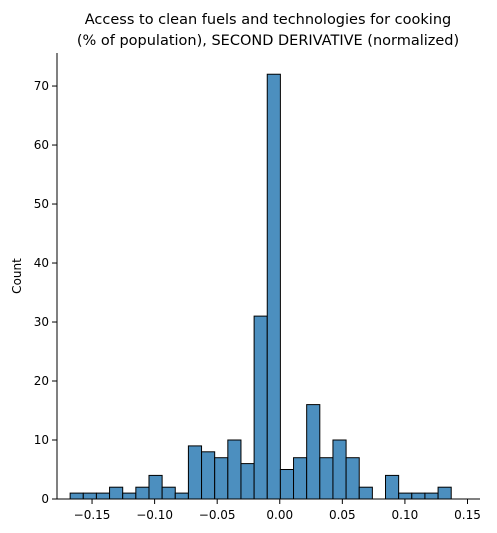 The image size is (497, 533). What do you see at coordinates (45, 499) in the screenshot?
I see `y-tick-label: 0` at bounding box center [45, 499].